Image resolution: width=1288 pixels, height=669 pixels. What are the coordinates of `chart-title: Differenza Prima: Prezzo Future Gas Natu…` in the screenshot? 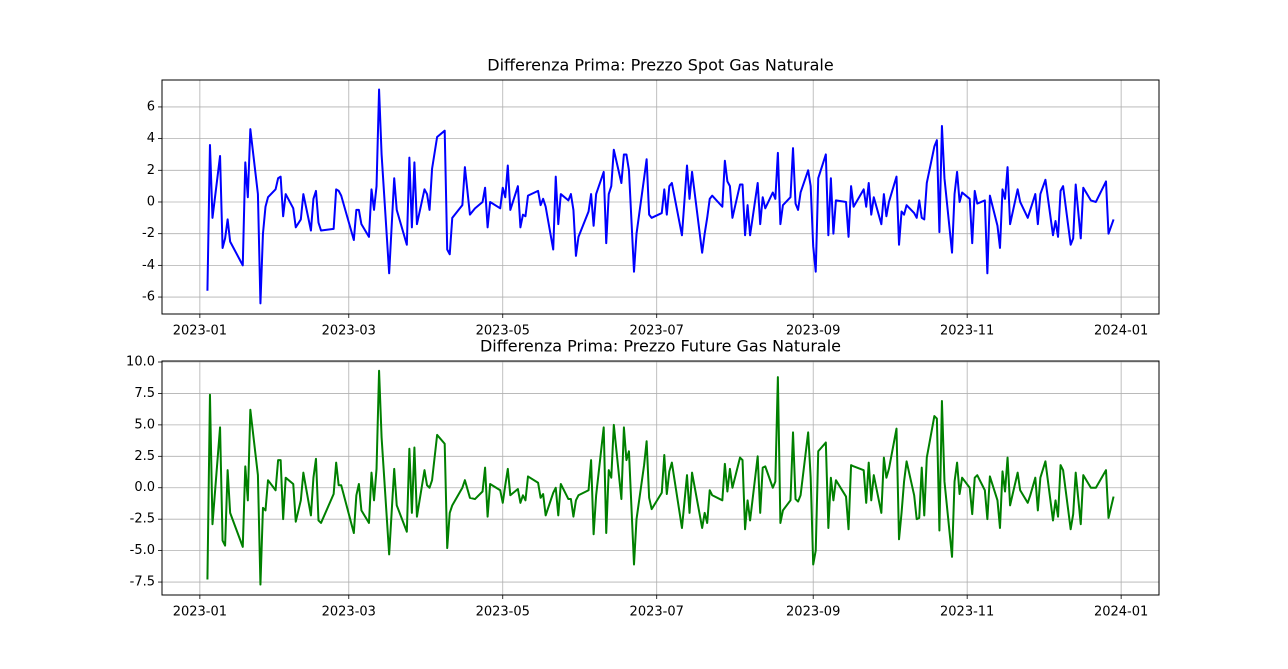 It's located at (660, 346).